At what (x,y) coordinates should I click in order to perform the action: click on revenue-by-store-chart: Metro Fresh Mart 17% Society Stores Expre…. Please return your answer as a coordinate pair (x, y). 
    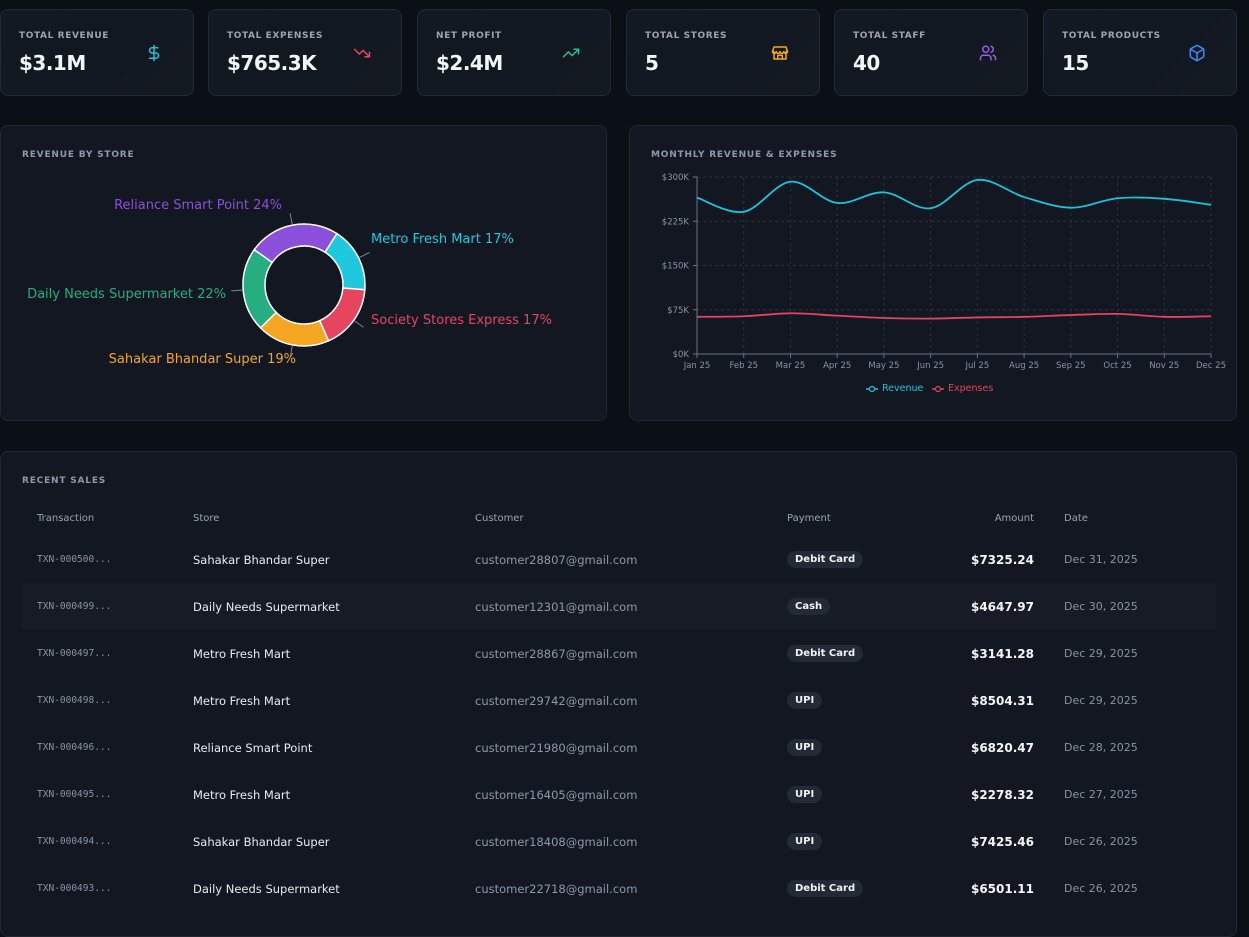
    Looking at the image, I should click on (289, 282).